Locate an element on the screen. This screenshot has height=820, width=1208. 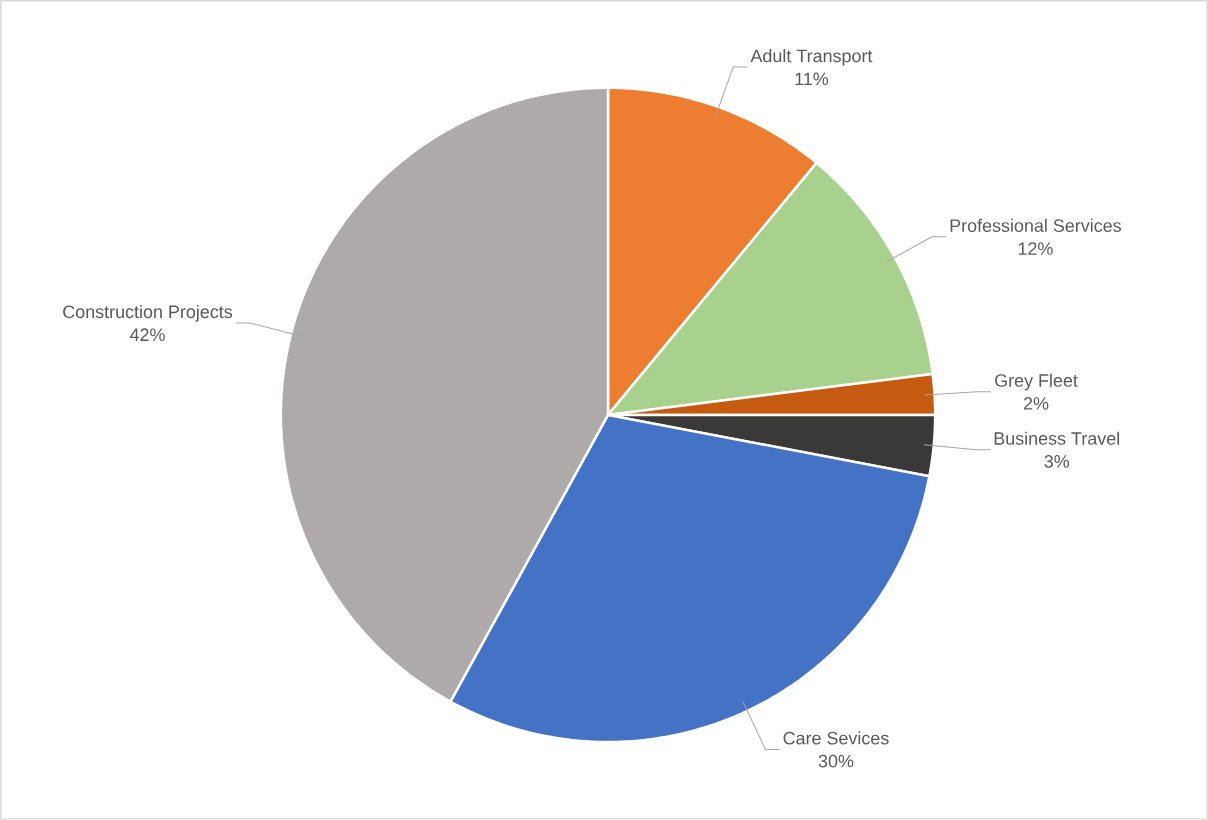
data-label: 42% is located at coordinates (147, 335).